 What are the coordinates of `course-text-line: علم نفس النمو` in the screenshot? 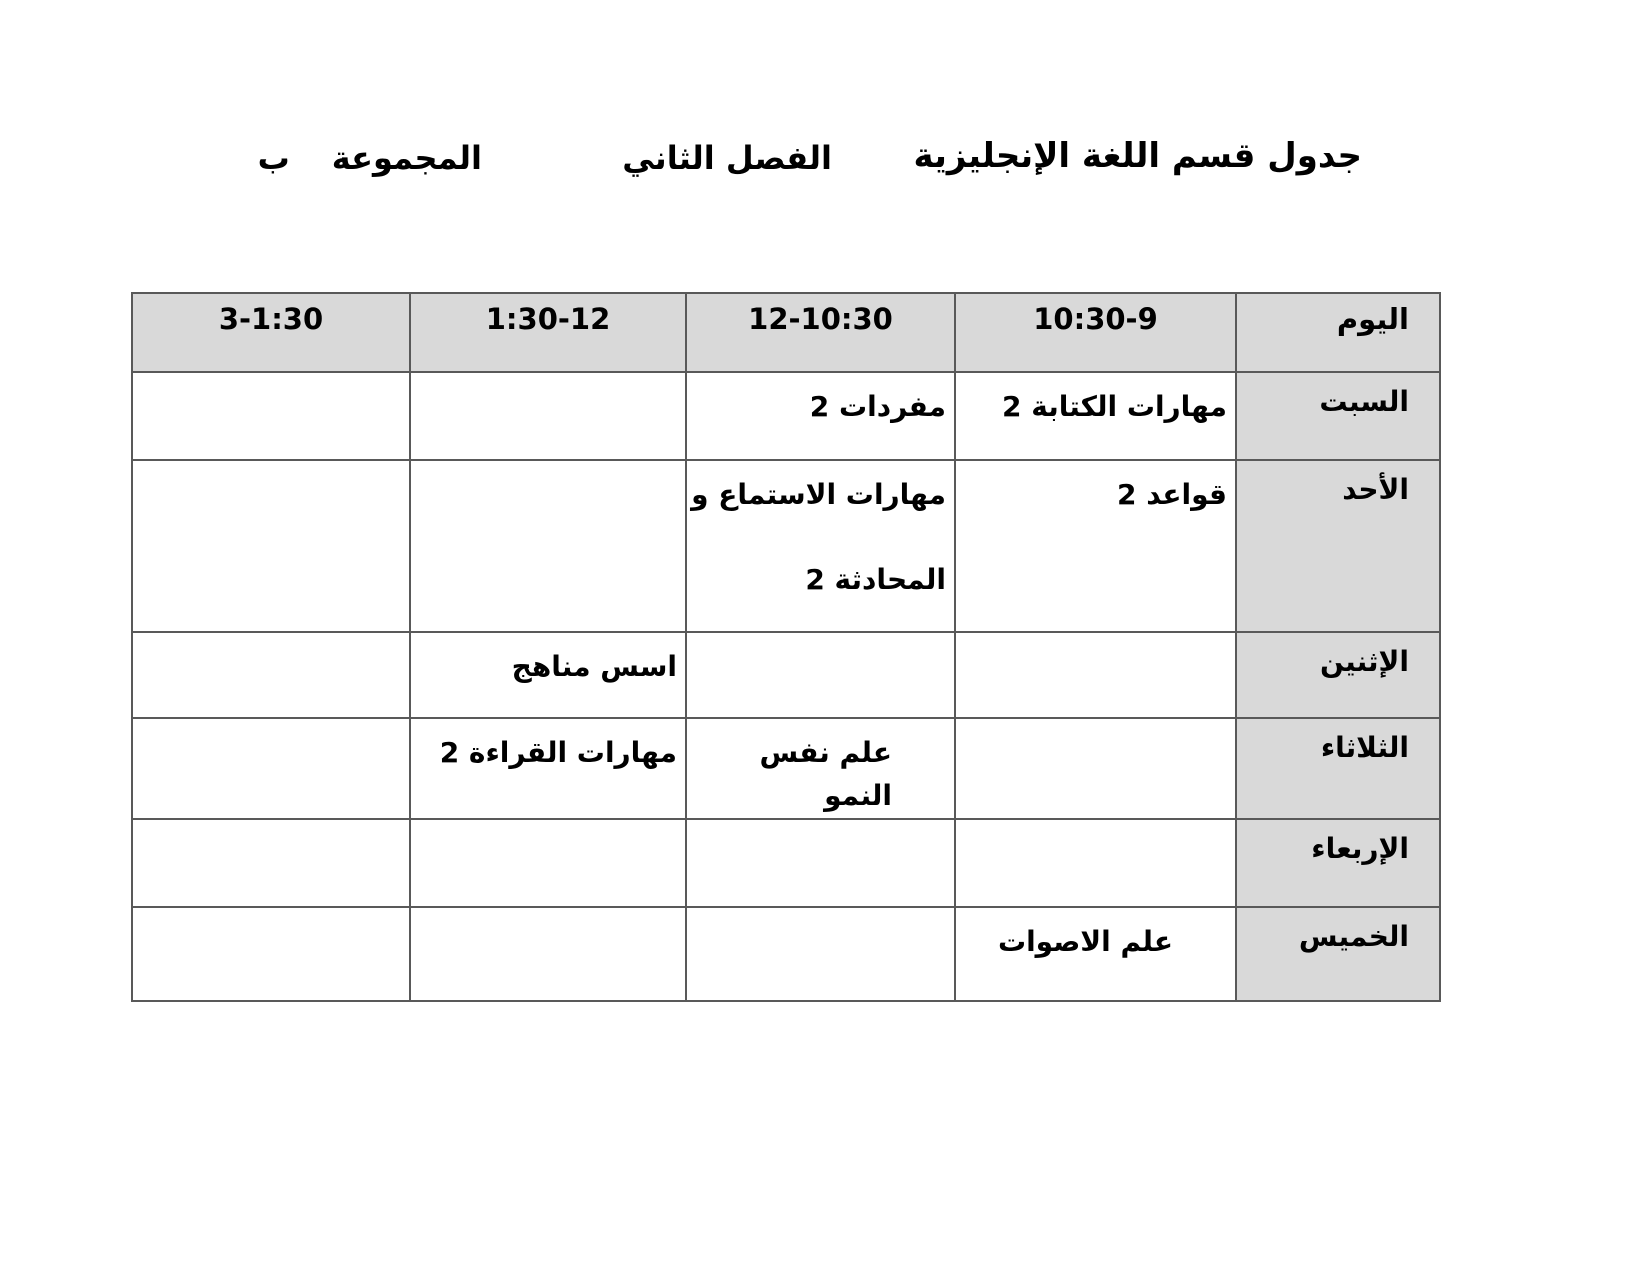 It's located at (825, 774).